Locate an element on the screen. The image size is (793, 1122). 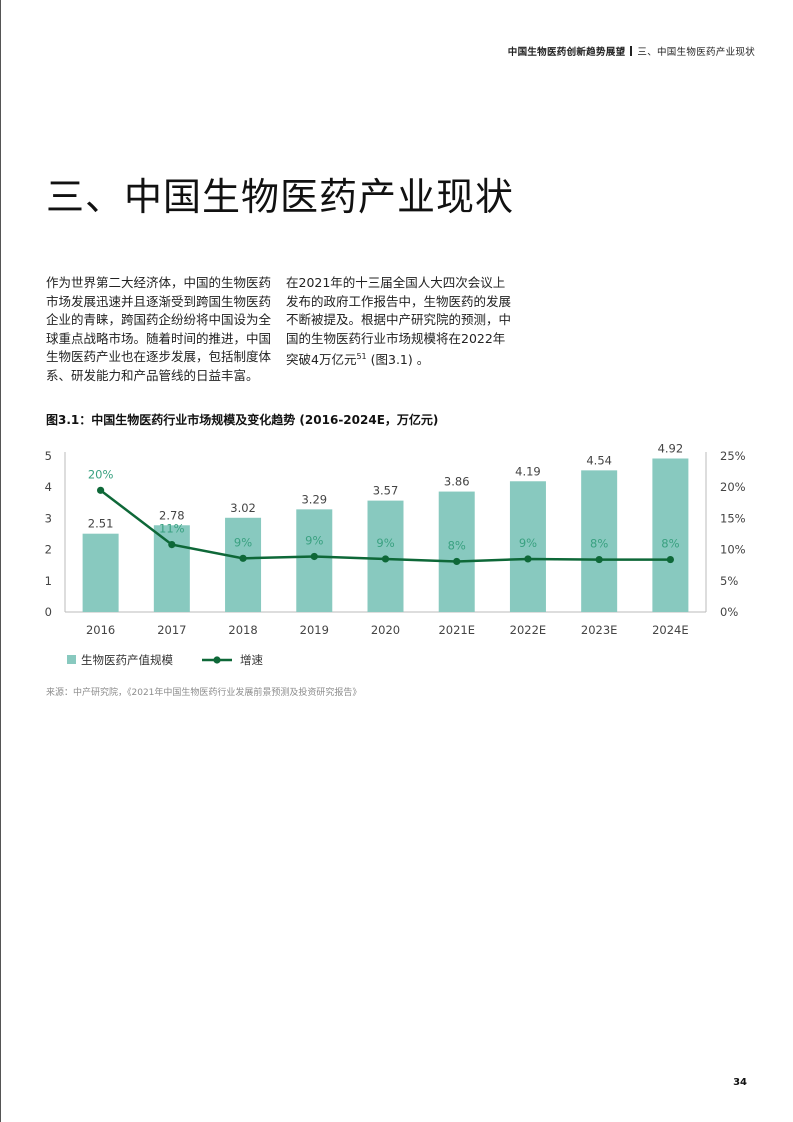
x-tick-label: 2023E is located at coordinates (599, 630).